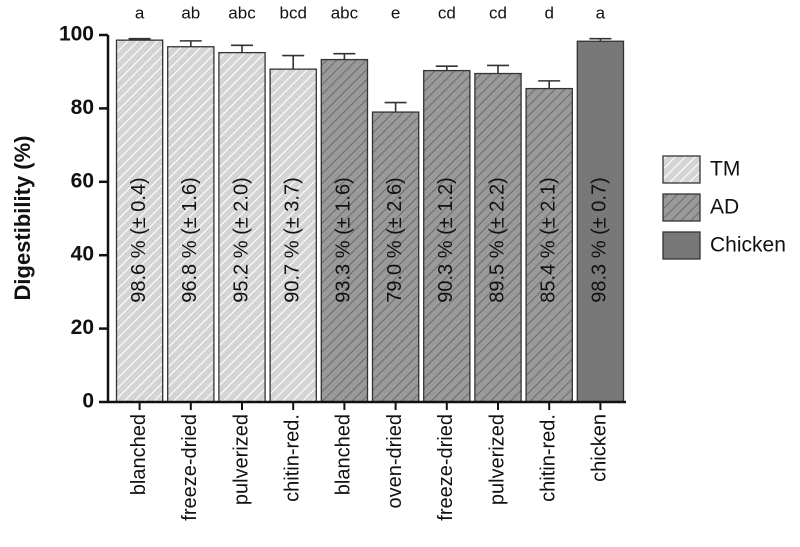  What do you see at coordinates (82, 254) in the screenshot?
I see `y-tick-label: 40` at bounding box center [82, 254].